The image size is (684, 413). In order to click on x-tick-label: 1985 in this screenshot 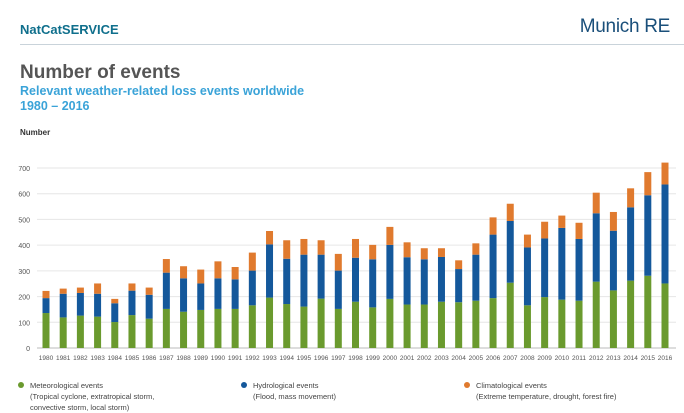, I will do `click(132, 358)`.